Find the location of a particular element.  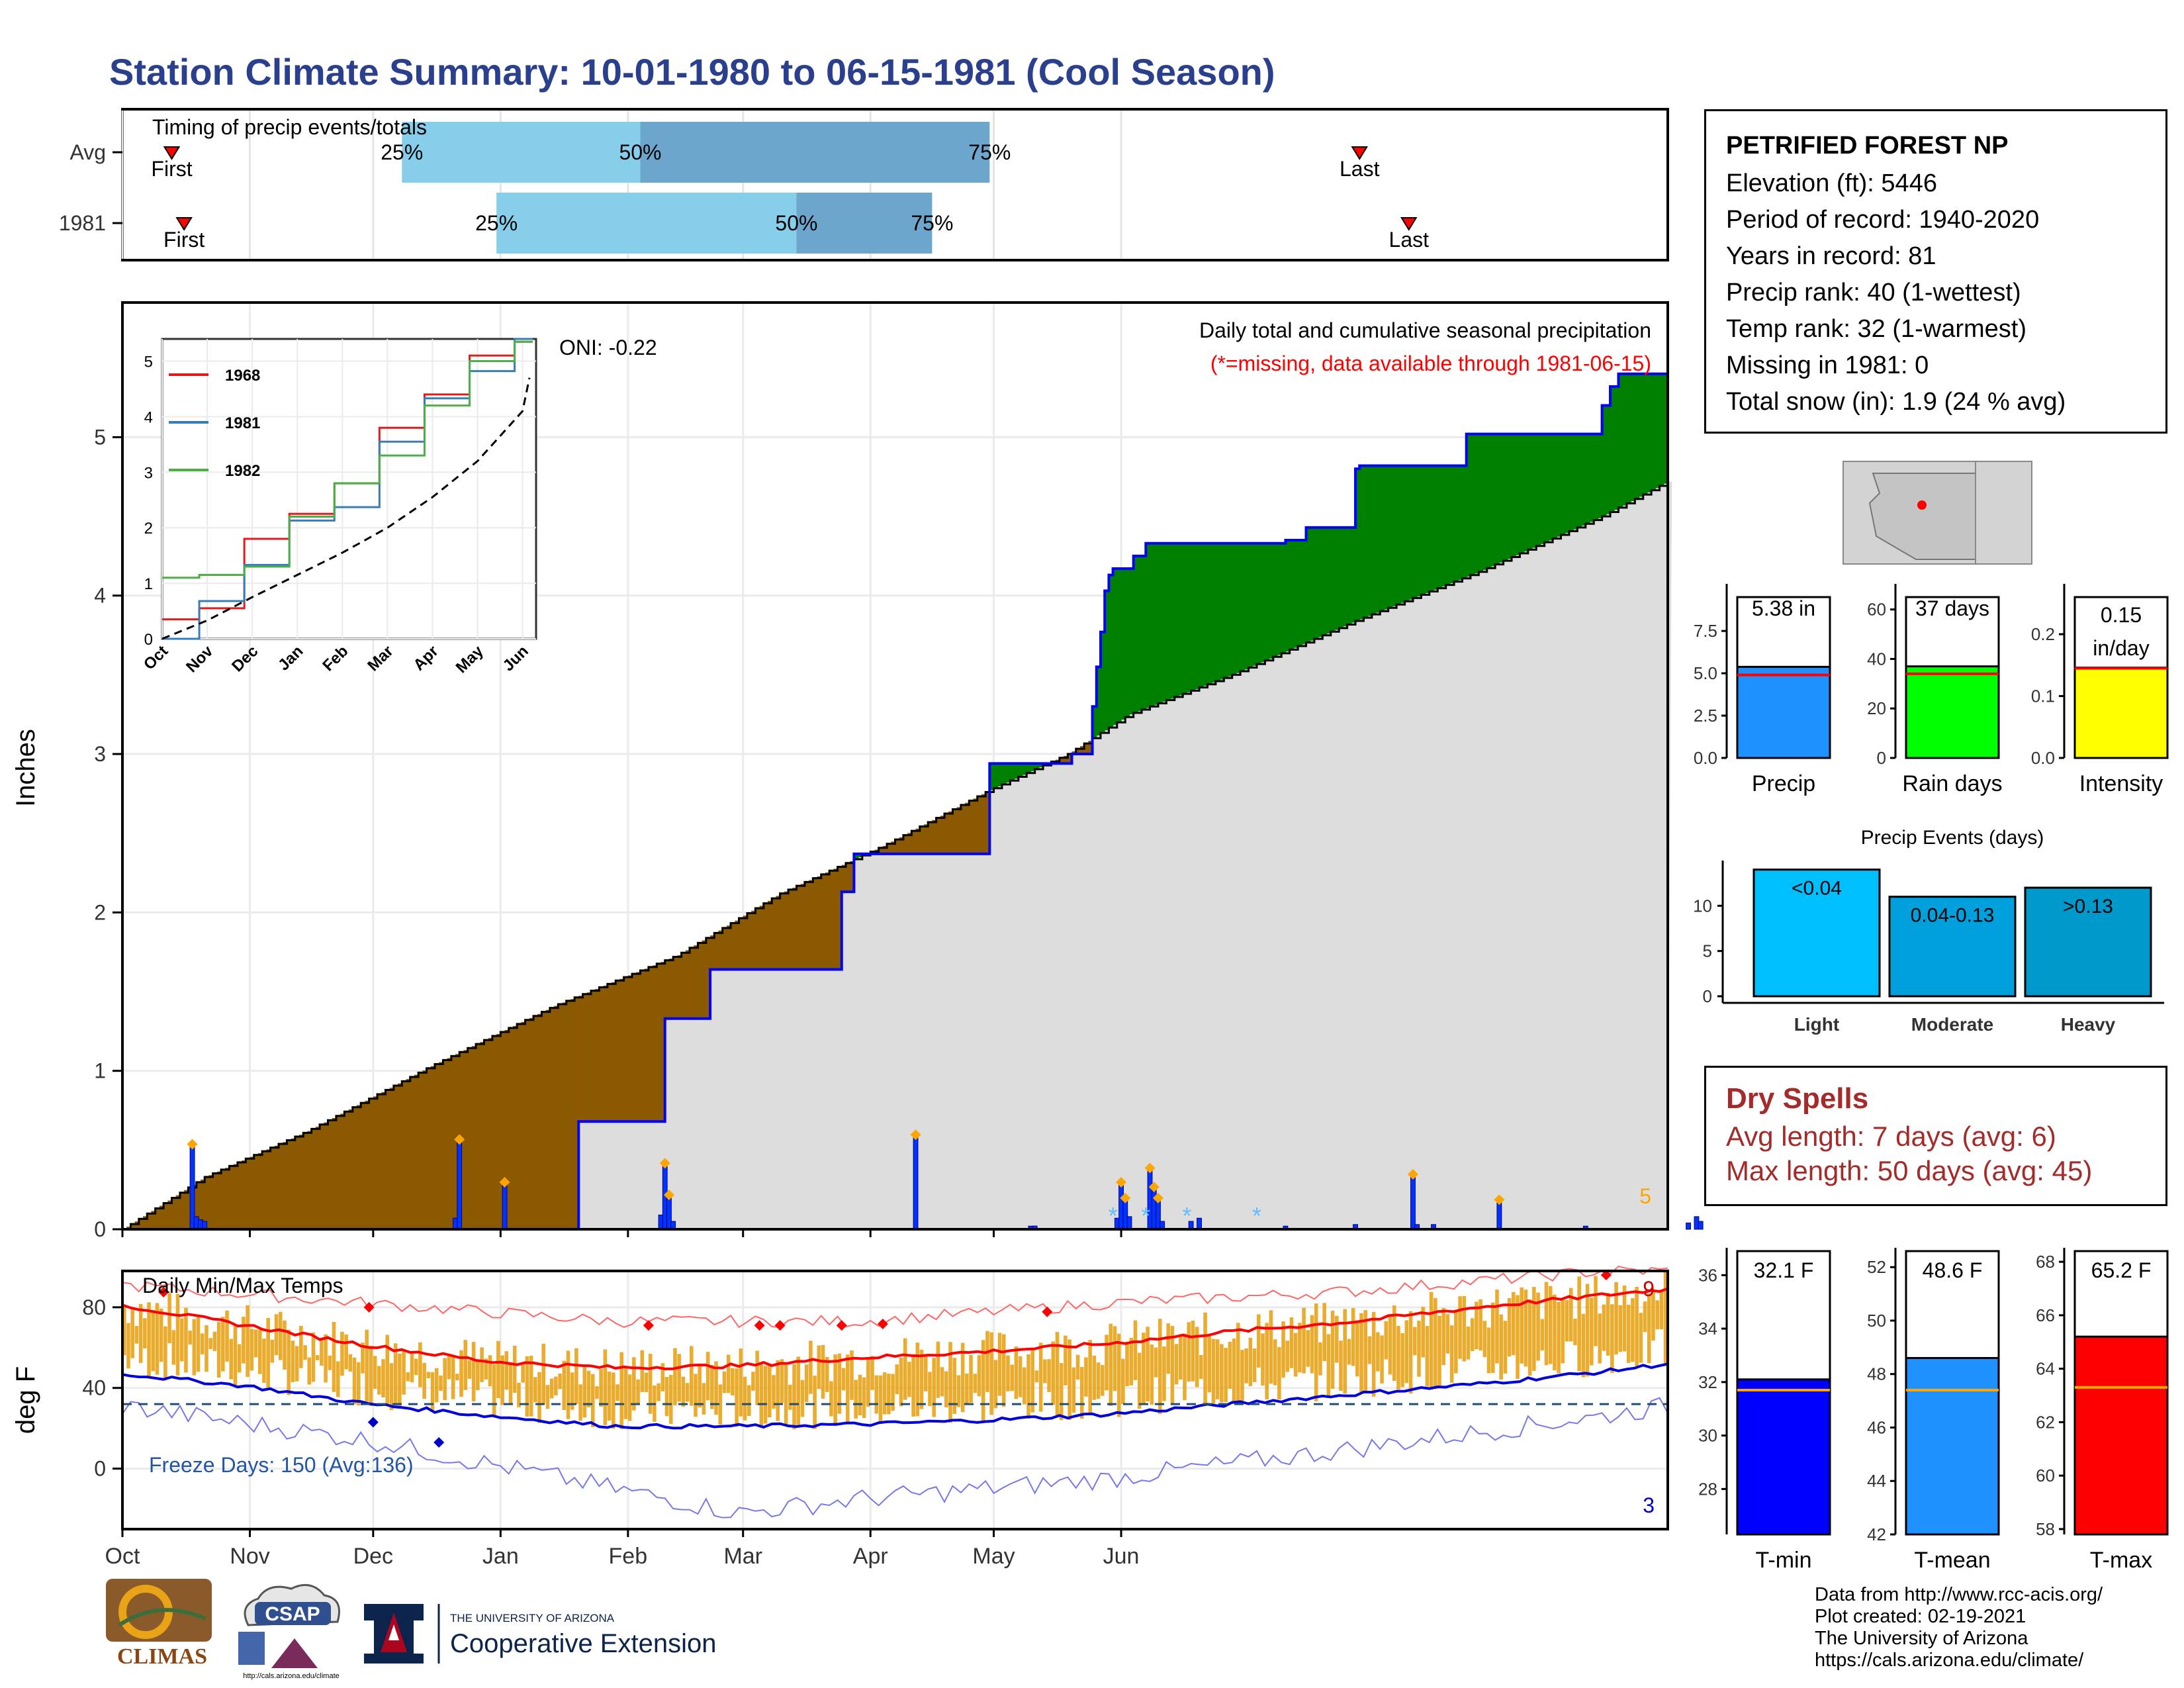

climas-logo: CLIMAS is located at coordinates (165, 1628).